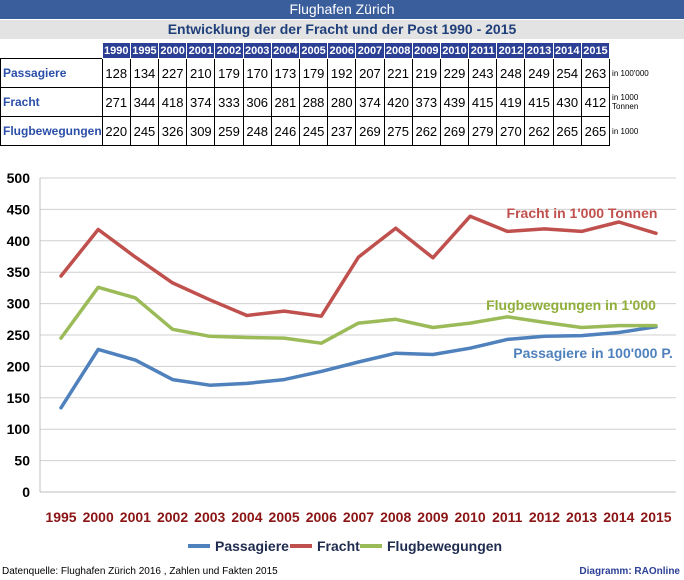 This screenshot has height=580, width=684. Describe the element at coordinates (454, 73) in the screenshot. I see `table-cell: 229` at that location.